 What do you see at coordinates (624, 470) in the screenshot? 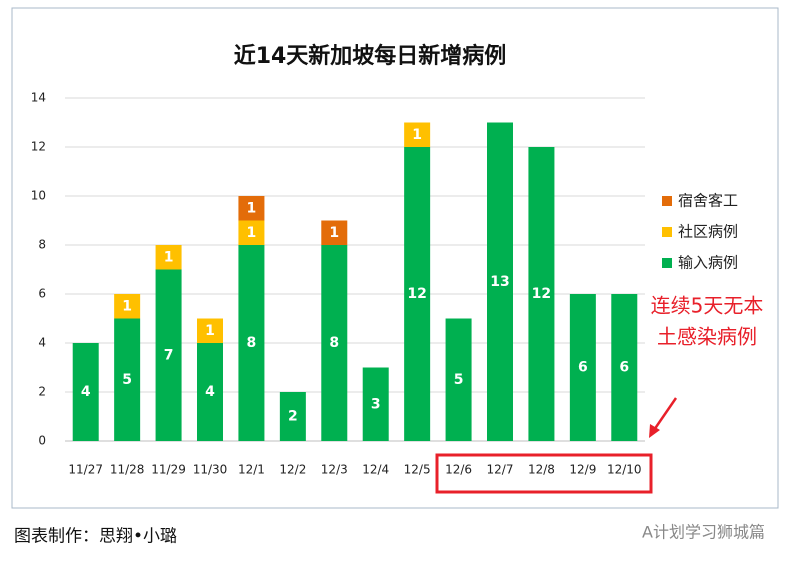
I see `x-tick-label: 12/10` at bounding box center [624, 470].